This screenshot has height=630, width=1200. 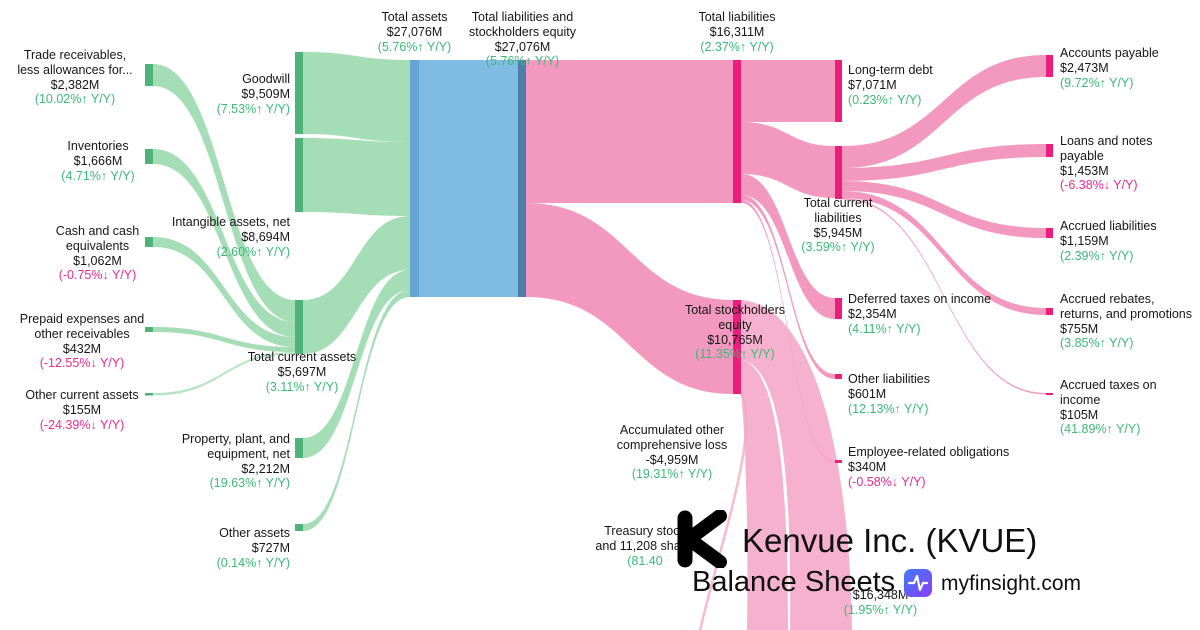 I want to click on node-accrued-liabilities, so click(x=1049, y=233).